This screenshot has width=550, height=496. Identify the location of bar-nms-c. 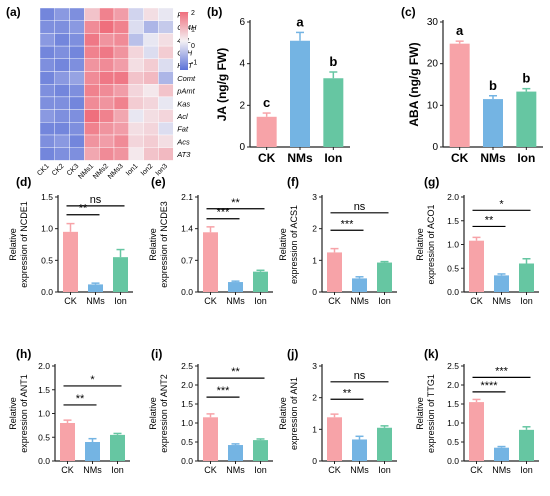
(493, 123).